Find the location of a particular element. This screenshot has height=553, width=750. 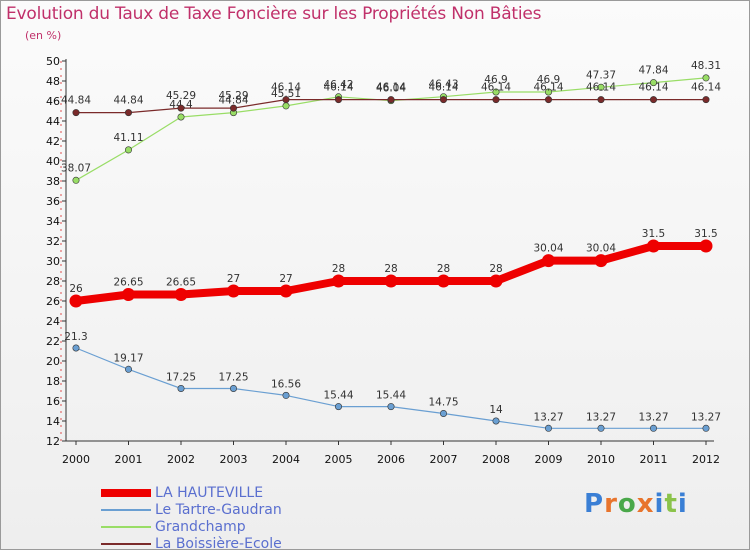

y-tick-label: 14 is located at coordinates (53, 421).